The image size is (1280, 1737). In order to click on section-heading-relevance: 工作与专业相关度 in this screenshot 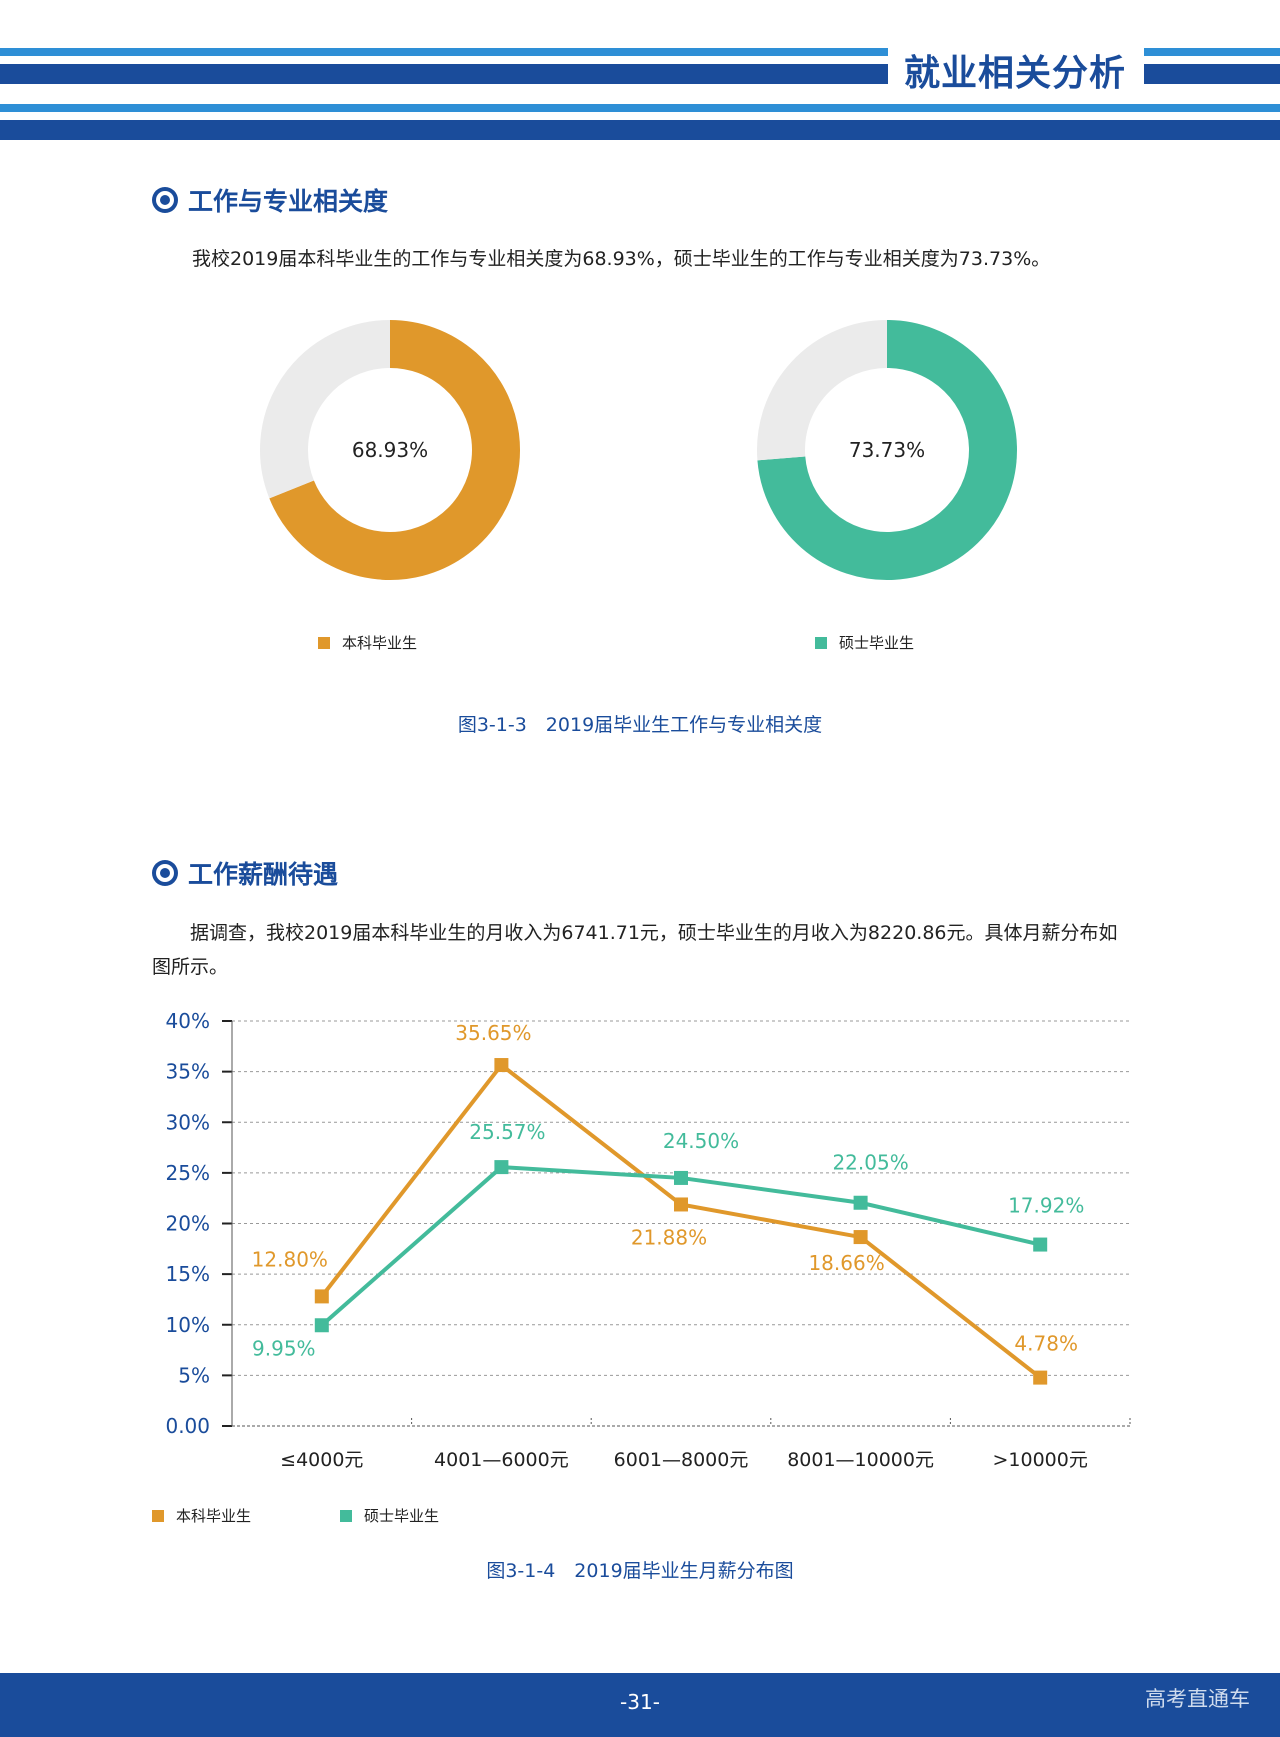, I will do `click(270, 200)`.